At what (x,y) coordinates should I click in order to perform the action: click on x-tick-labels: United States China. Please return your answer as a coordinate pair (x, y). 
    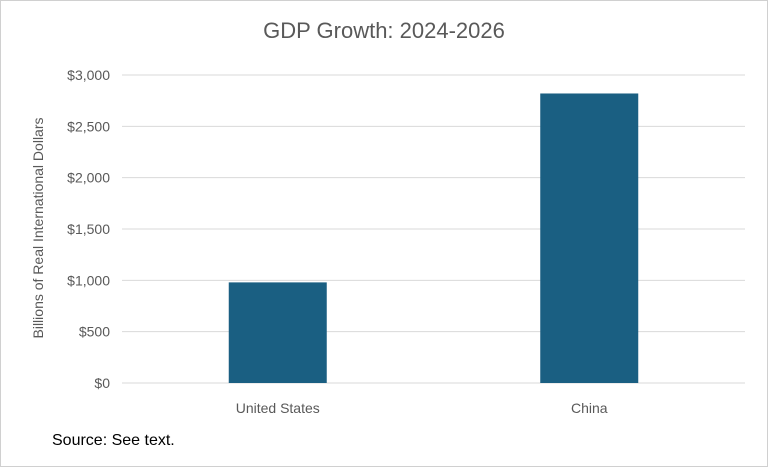
    Looking at the image, I should click on (422, 408).